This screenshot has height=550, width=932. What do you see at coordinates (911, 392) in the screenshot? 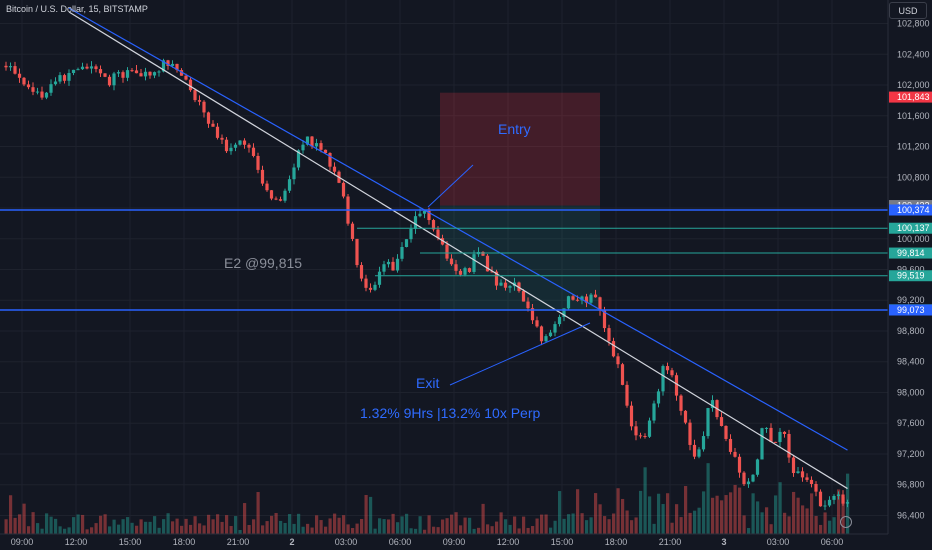
I see `price-tick-label: 98,000` at bounding box center [911, 392].